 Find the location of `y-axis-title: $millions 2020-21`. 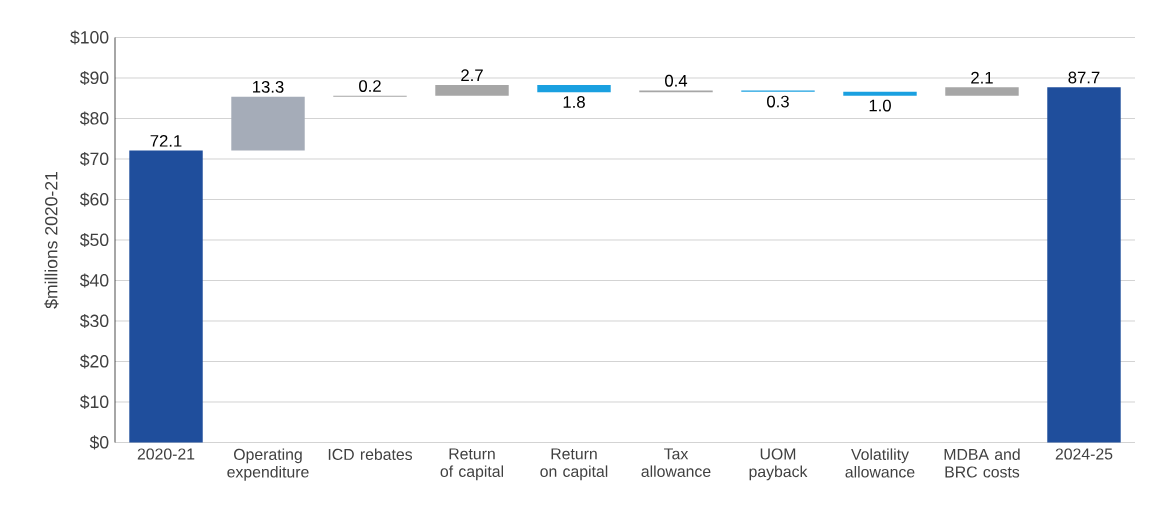

y-axis-title: $millions 2020-21 is located at coordinates (51, 240).